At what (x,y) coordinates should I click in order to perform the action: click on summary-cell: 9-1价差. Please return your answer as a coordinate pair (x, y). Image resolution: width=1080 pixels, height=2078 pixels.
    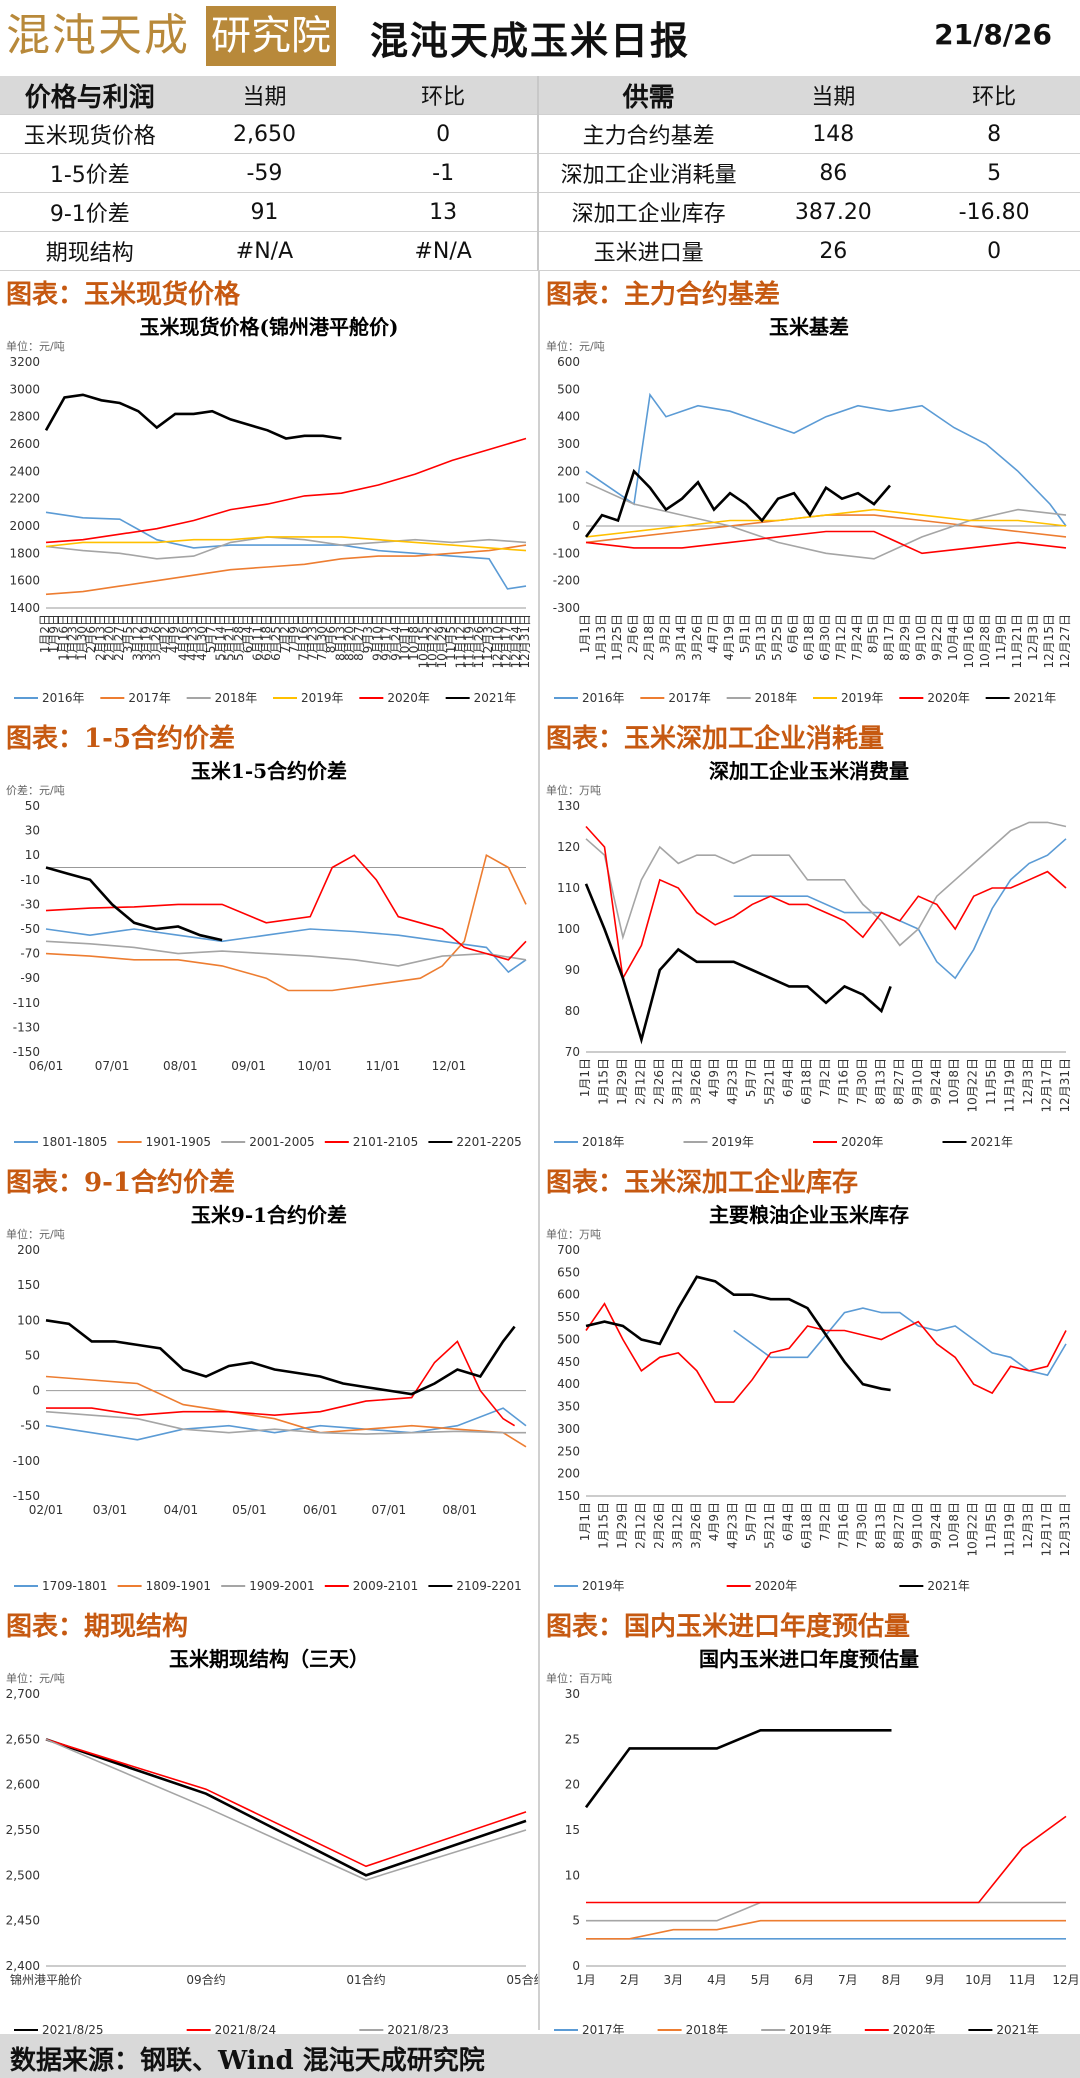
    Looking at the image, I should click on (90, 212).